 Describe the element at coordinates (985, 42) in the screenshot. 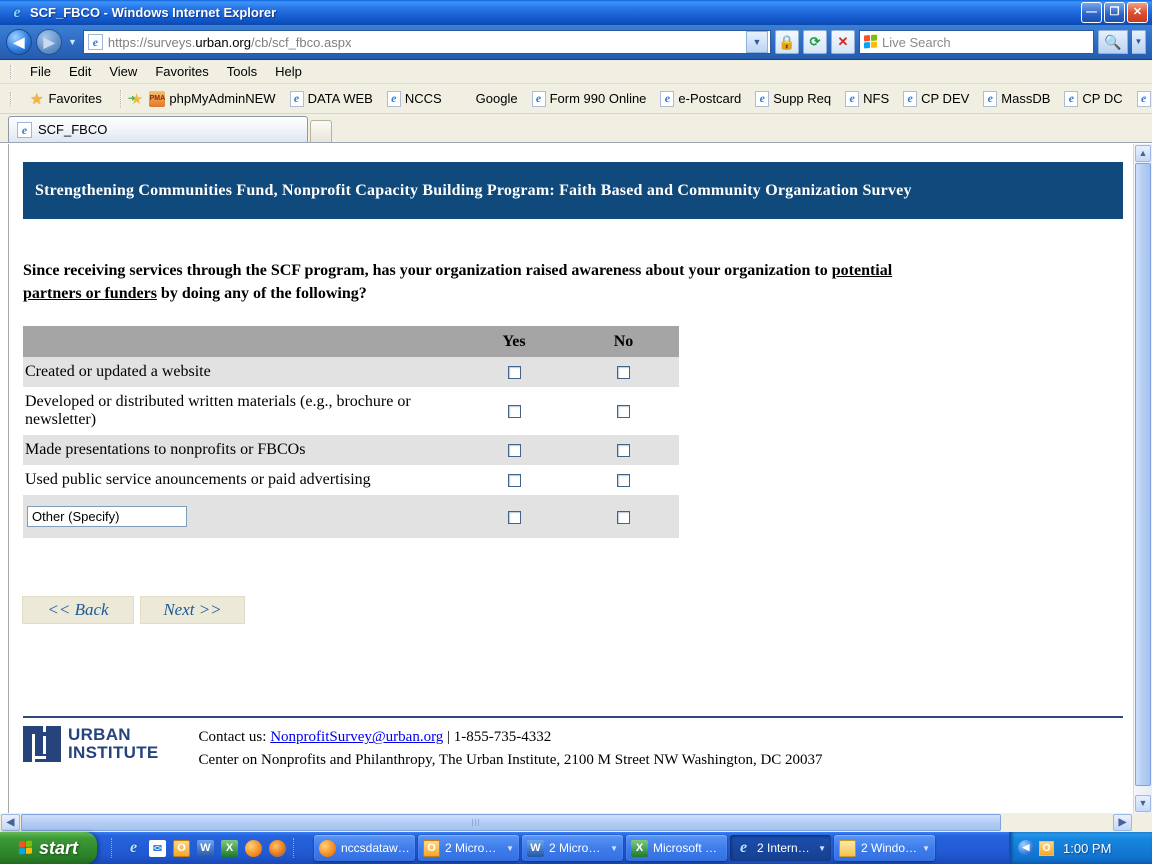

I see `search-input` at that location.